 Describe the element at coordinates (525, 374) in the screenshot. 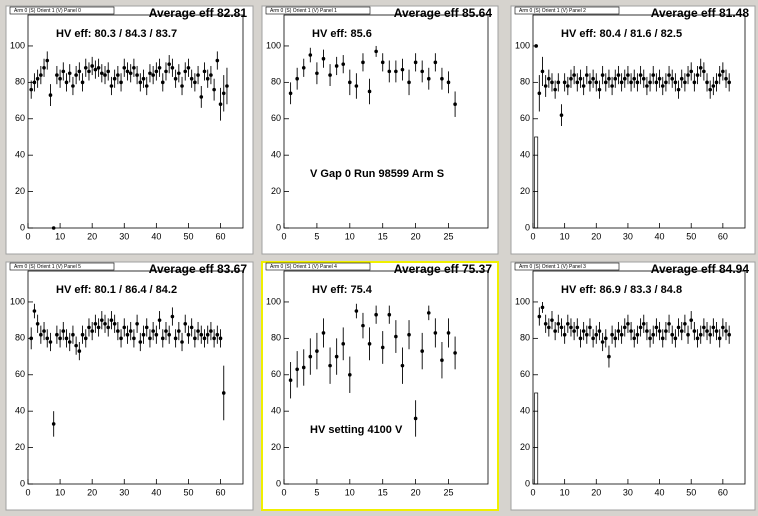

I see `y-tick-label: 60` at that location.